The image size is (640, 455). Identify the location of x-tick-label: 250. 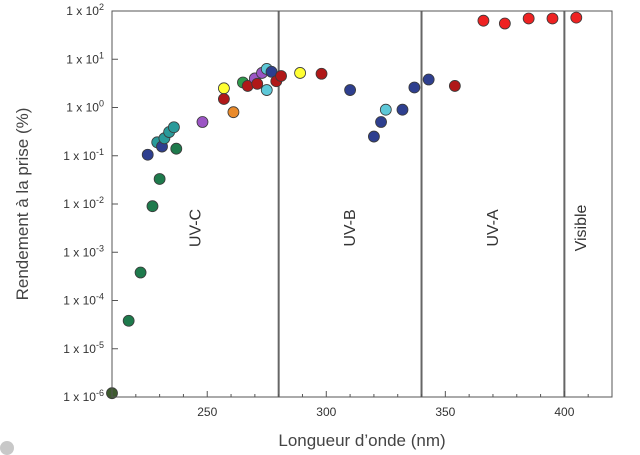
(207, 412).